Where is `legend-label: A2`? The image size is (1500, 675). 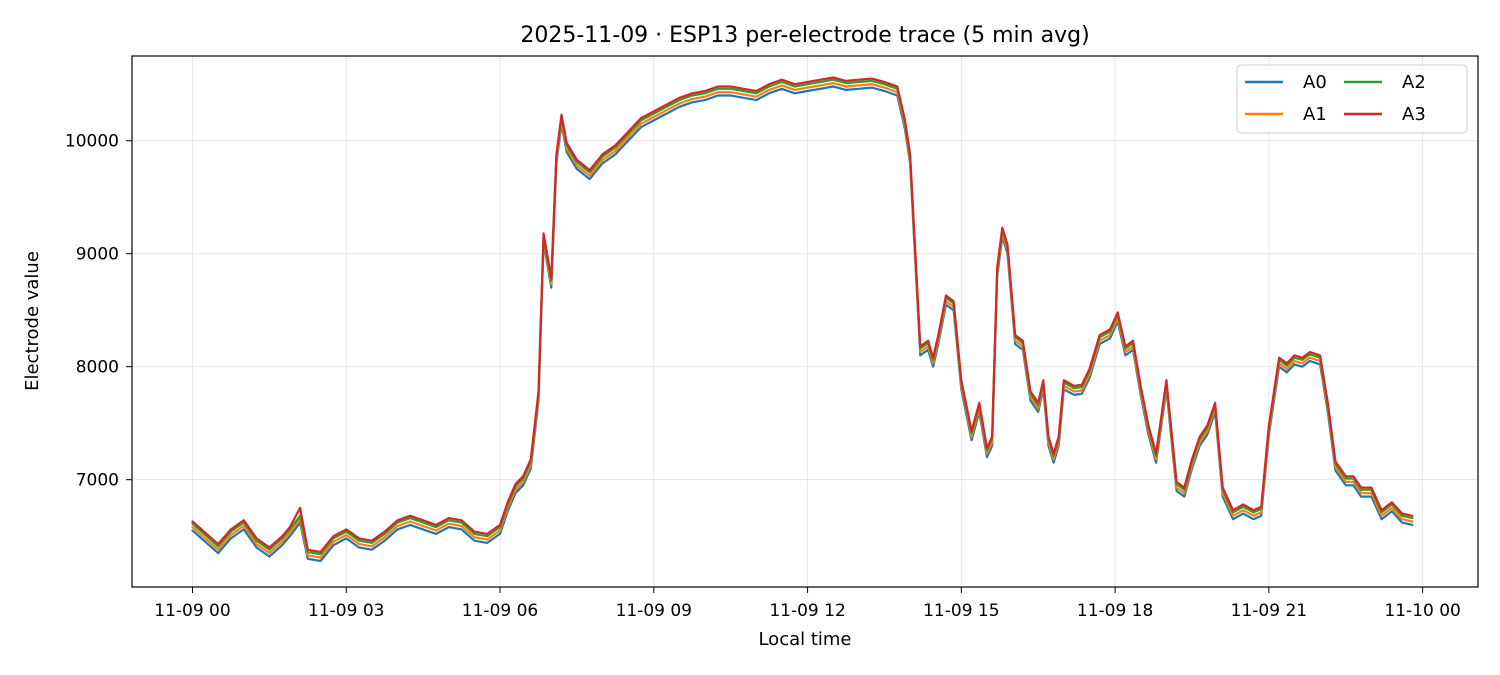
legend-label: A2 is located at coordinates (1414, 82).